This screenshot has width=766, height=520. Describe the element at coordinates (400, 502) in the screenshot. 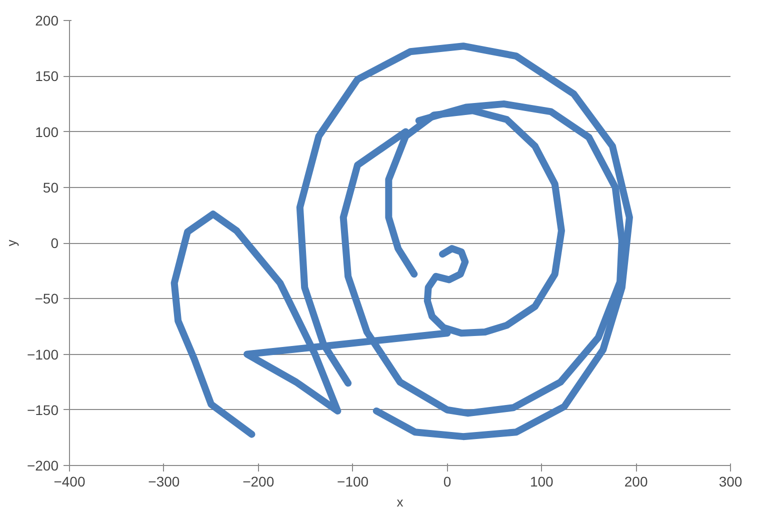

I see `x-axis-title: x` at that location.